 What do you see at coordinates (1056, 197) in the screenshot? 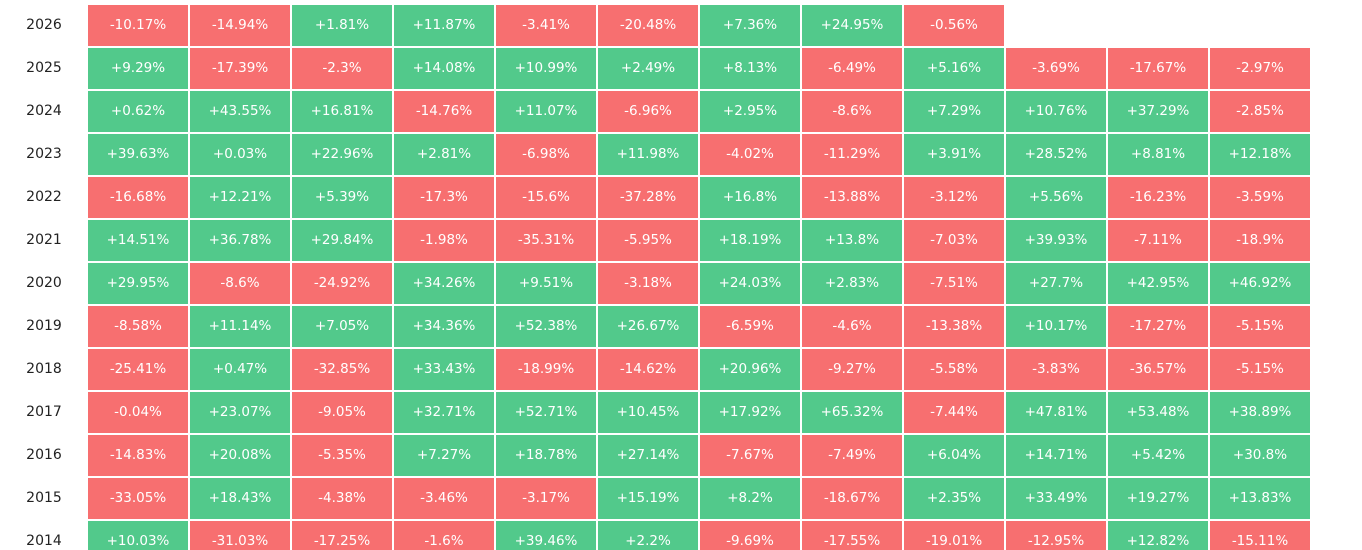
I see `return-cell: +5.56%` at bounding box center [1056, 197].